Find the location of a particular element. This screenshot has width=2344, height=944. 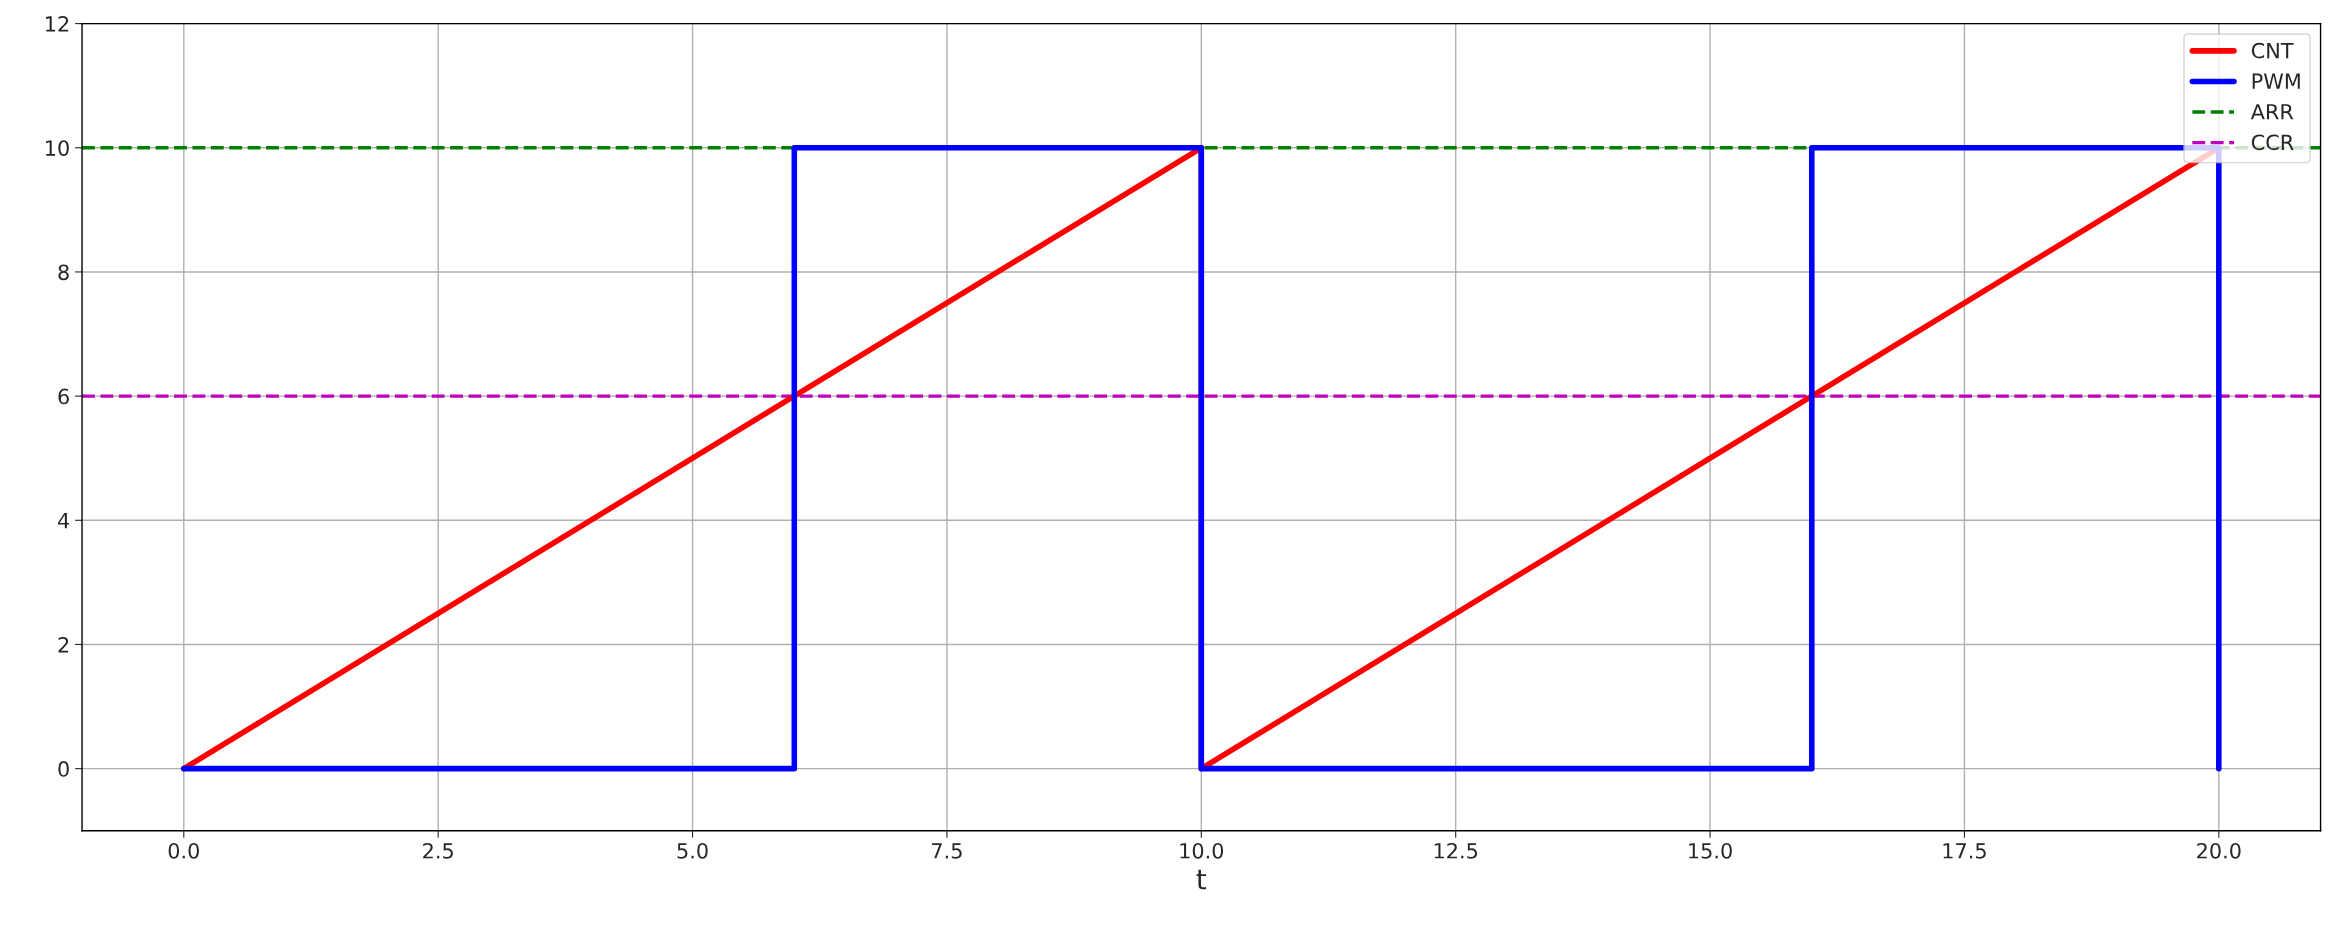

x-tick-label: 2.5 is located at coordinates (438, 850).